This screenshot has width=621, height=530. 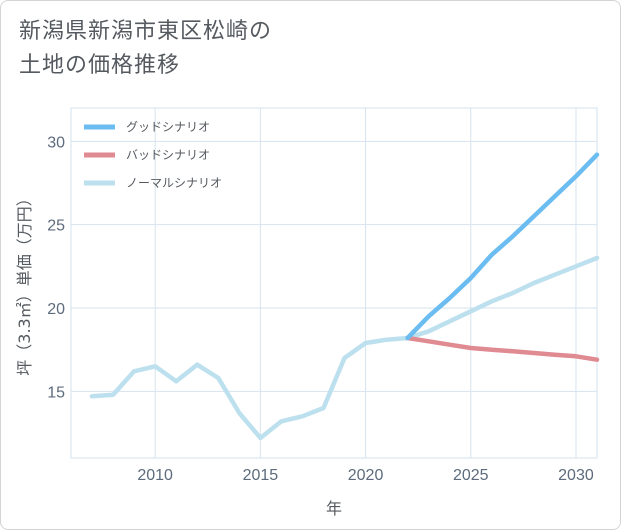 I want to click on series-line-bad, so click(x=502, y=348).